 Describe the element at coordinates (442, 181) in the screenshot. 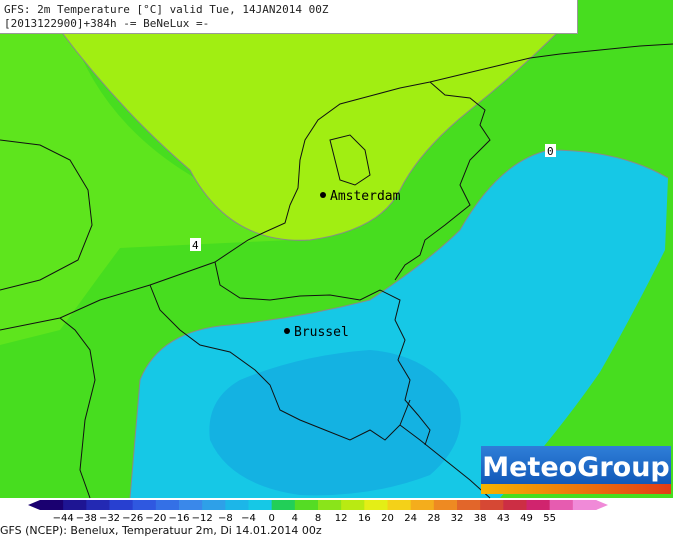

I see `netherlands-germany-border` at that location.